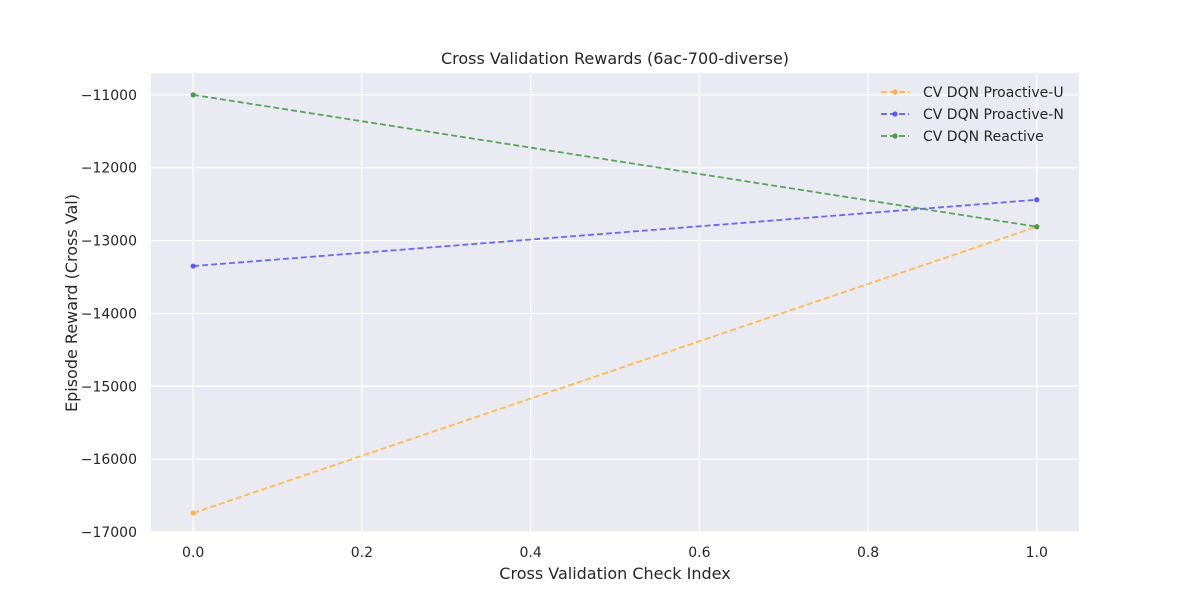 The image size is (1200, 600). I want to click on y-tick-label: −14000, so click(109, 314).